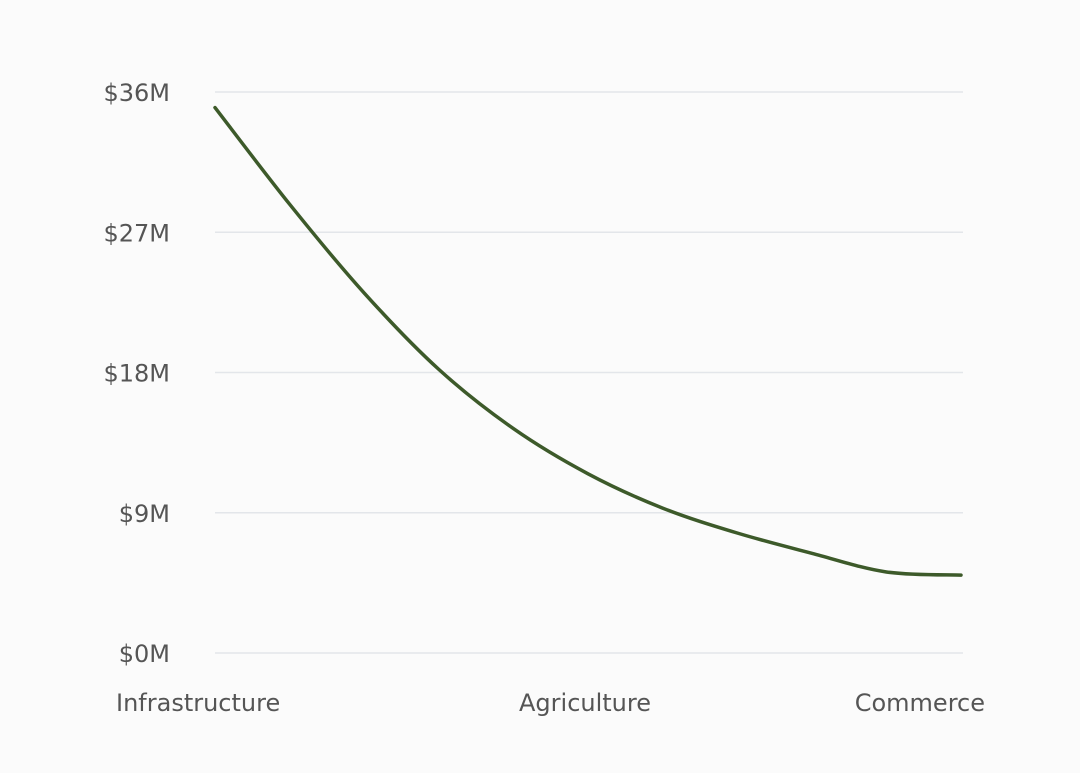  What do you see at coordinates (920, 703) in the screenshot?
I see `x-tick-label: Commerce` at bounding box center [920, 703].